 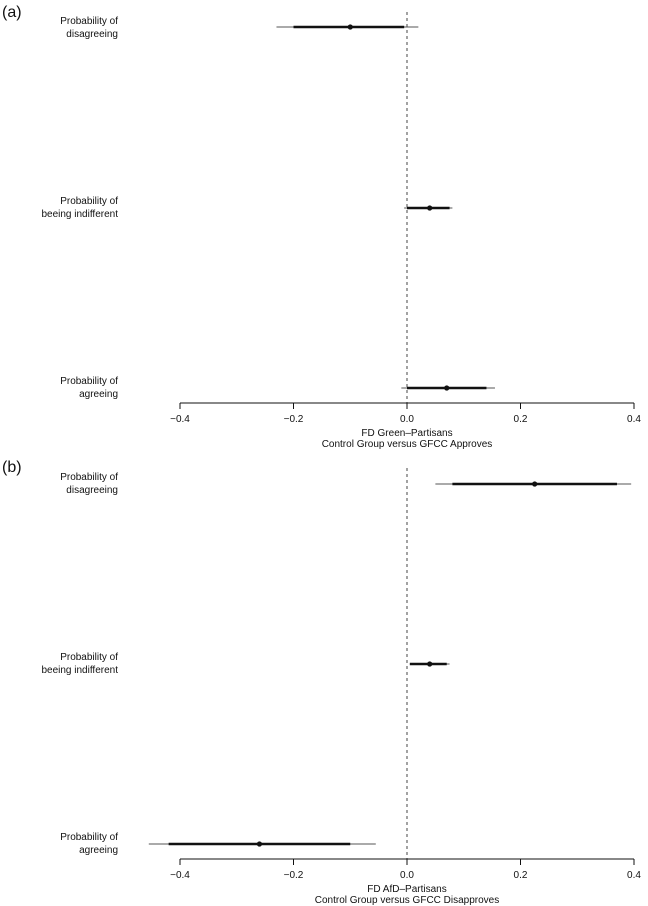 What do you see at coordinates (12, 12) in the screenshot?
I see `panel-label: (a)` at bounding box center [12, 12].